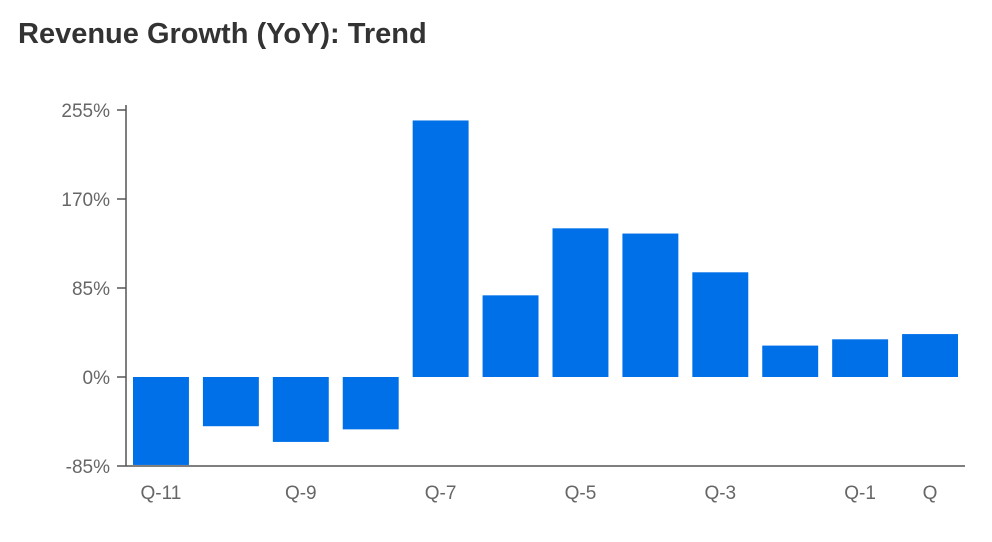  Describe the element at coordinates (301, 493) in the screenshot. I see `x-tick-label: Q-9` at that location.